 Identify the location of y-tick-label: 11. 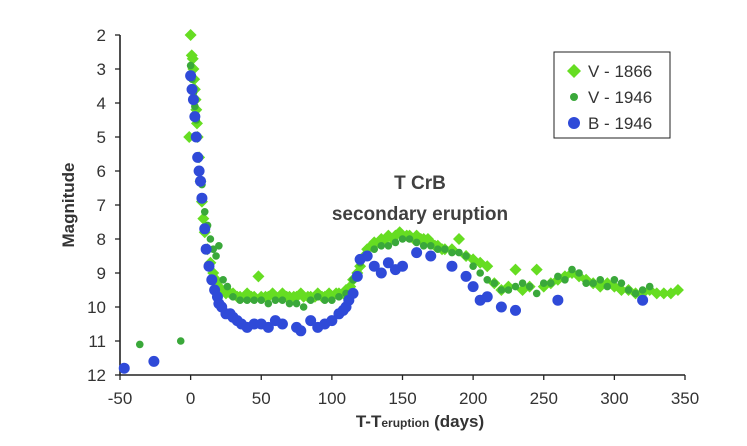
(97, 341).